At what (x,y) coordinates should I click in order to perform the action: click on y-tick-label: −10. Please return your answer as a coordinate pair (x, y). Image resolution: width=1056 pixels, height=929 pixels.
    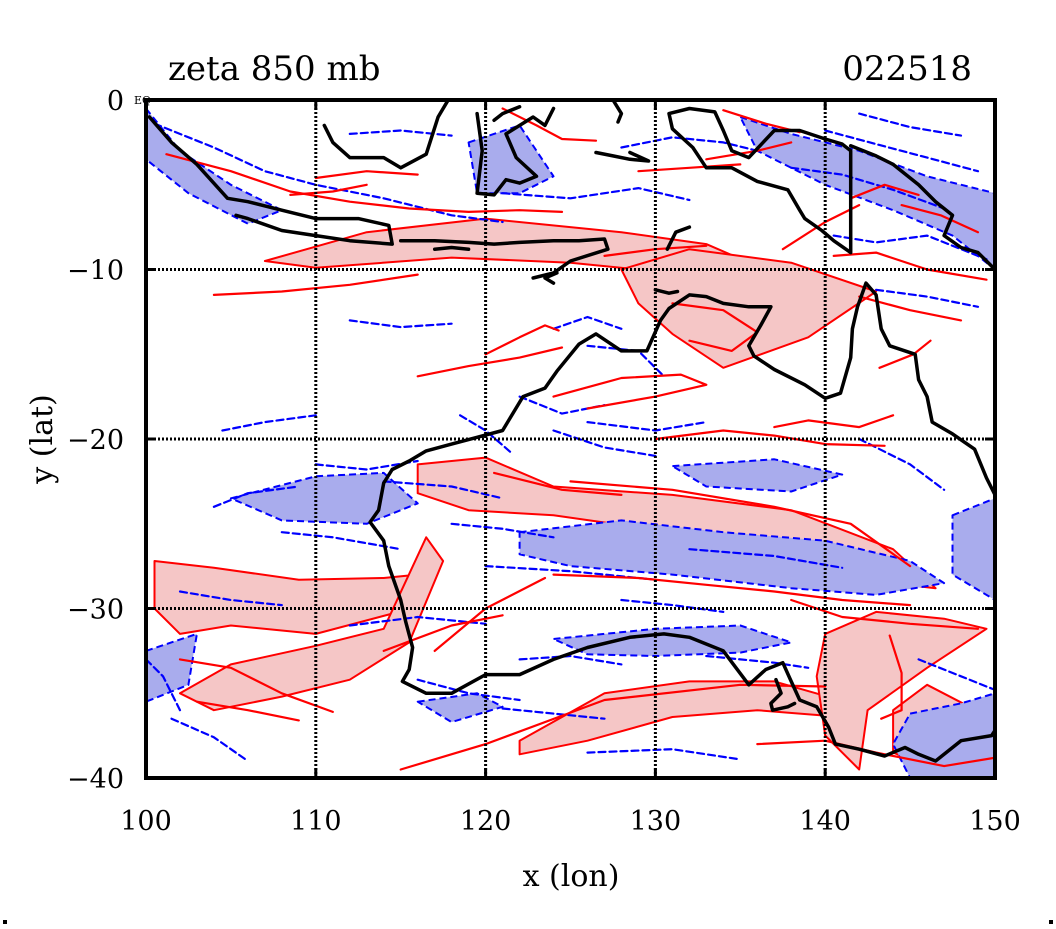
    Looking at the image, I should click on (95, 271).